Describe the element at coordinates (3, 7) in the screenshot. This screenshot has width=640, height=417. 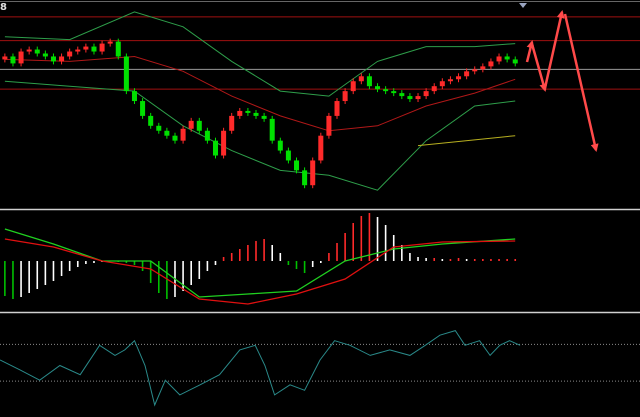
I see `header-text: 8` at that location.